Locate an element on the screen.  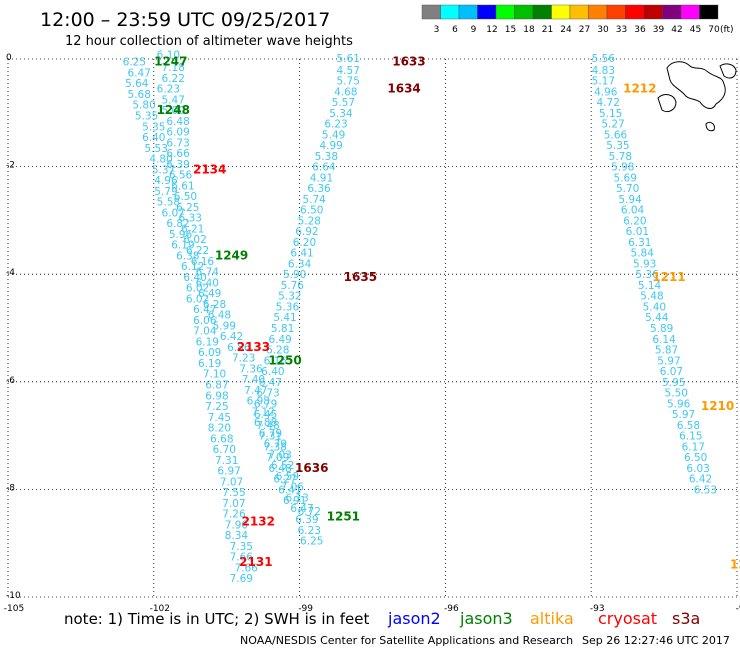
mission-legend: jason2 jason3 altika cryosat s3a is located at coordinates (543, 618).